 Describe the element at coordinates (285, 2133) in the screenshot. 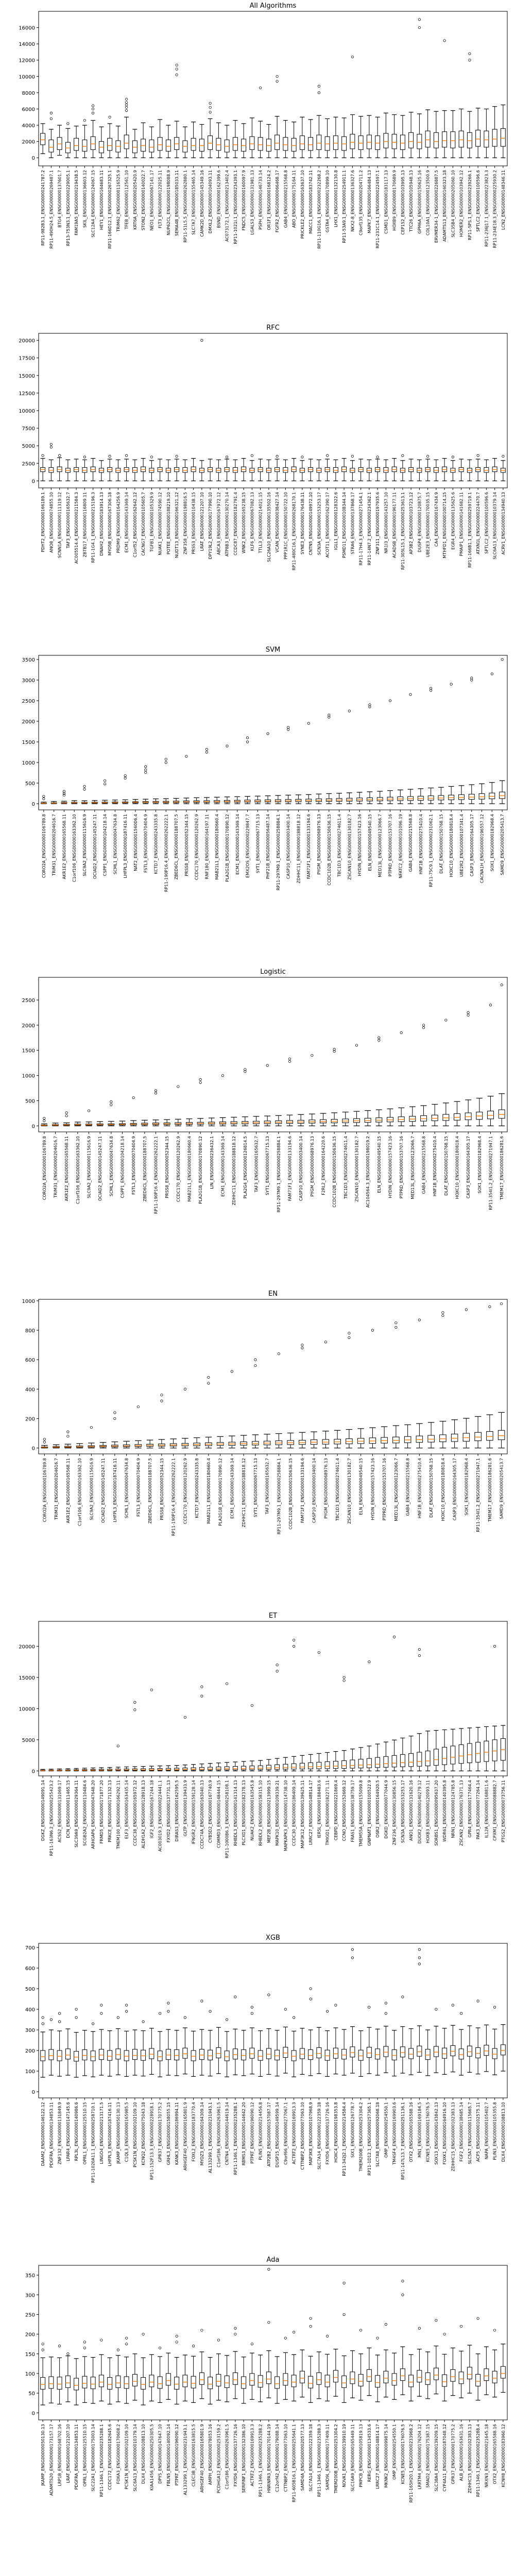

I see `x-tick-label: C9orf66_ENSG00000277067.1` at that location.